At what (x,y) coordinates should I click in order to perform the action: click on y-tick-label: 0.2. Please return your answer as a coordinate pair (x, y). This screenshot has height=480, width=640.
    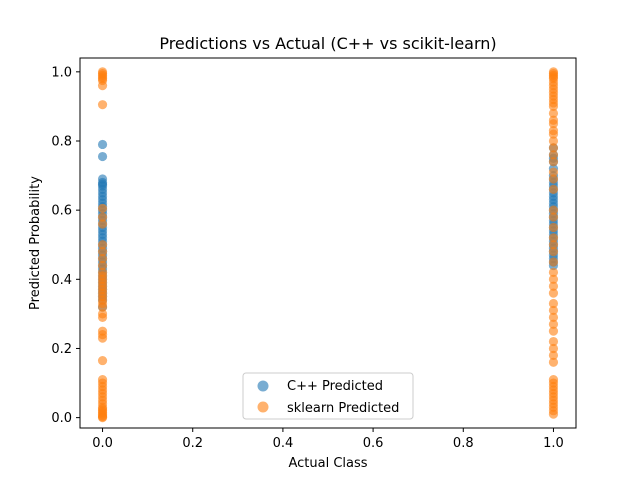
    Looking at the image, I should click on (61, 349).